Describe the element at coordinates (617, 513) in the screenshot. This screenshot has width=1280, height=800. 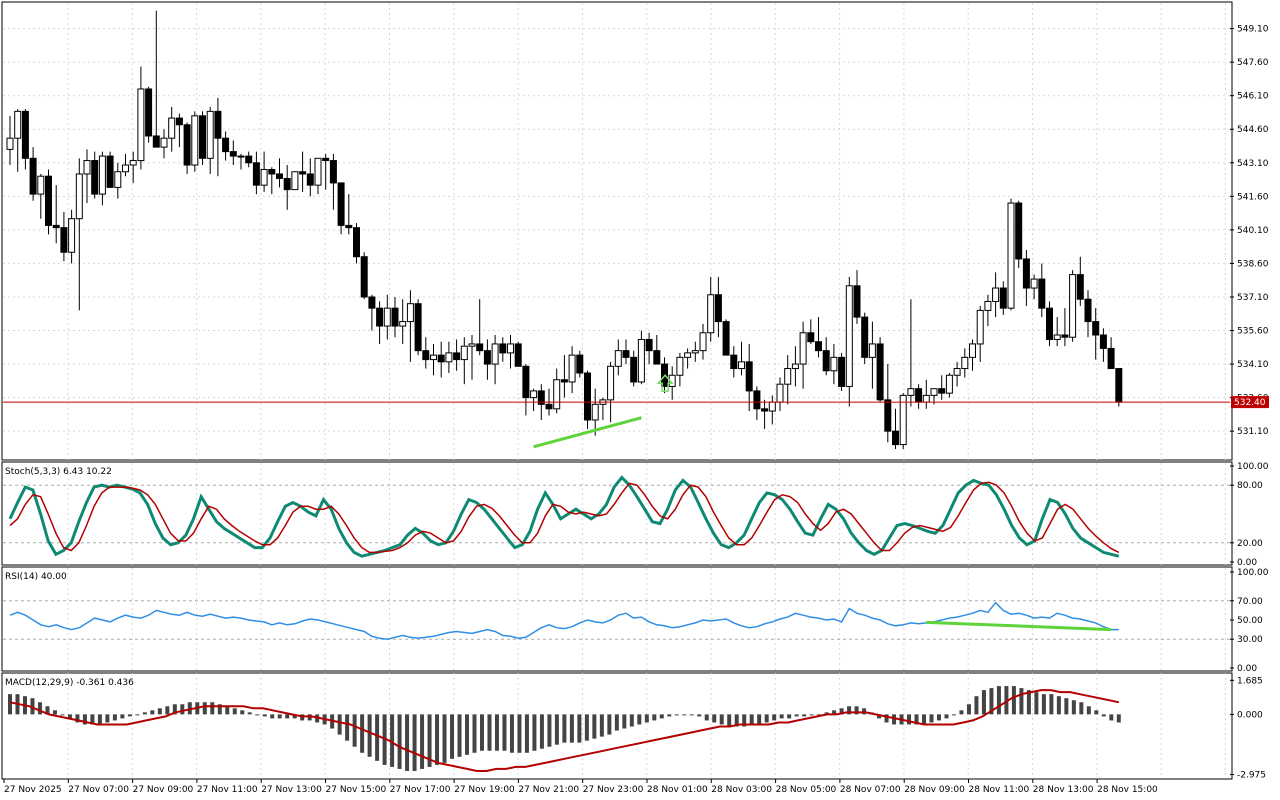
I see `stoch-panel-frame` at that location.